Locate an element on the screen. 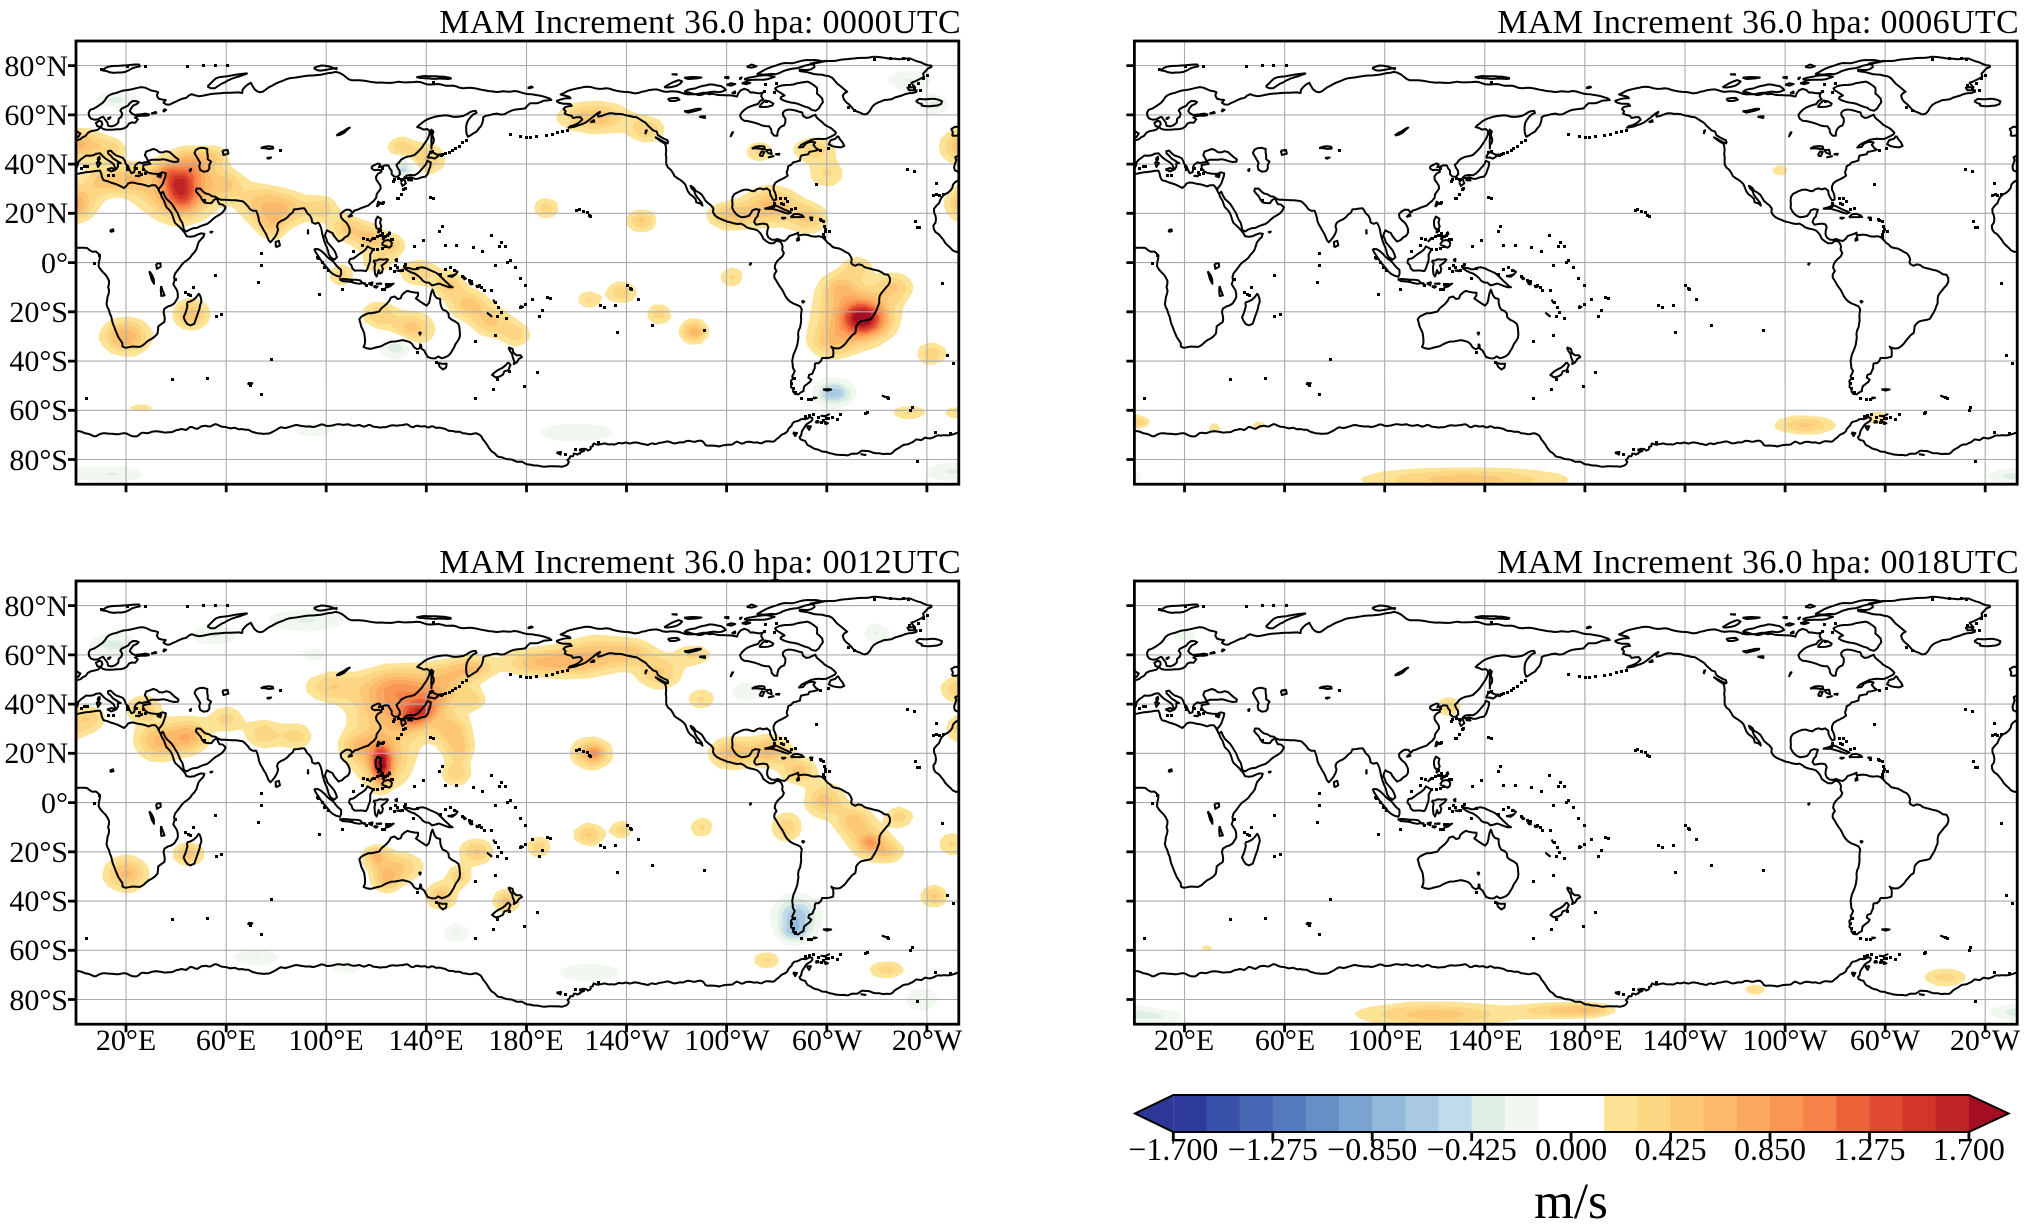 The image size is (2025, 1232). svg-text:MAM Increment 36.0 hpa: 0006U: MAM Increment 36.0 hpa: 0006UTC is located at coordinates (1758, 22).